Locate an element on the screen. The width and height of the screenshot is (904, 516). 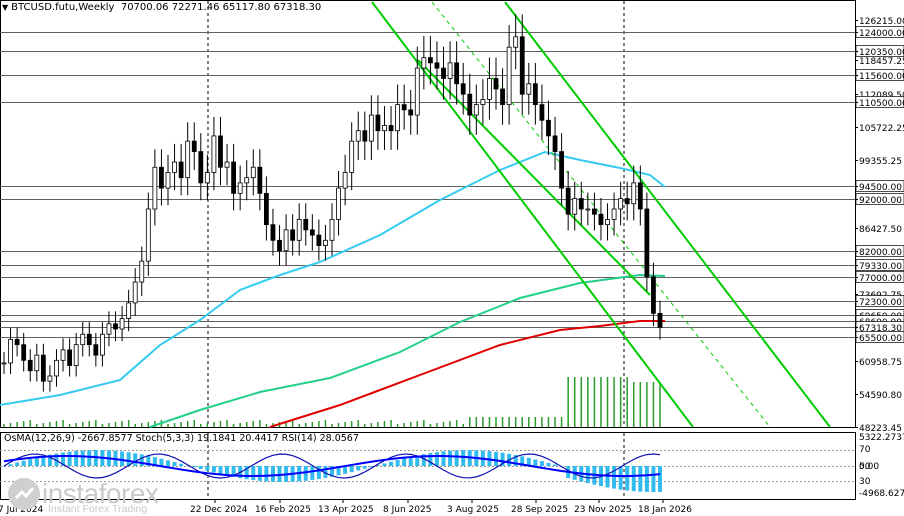
ma-slow-line is located at coordinates (467, 374).